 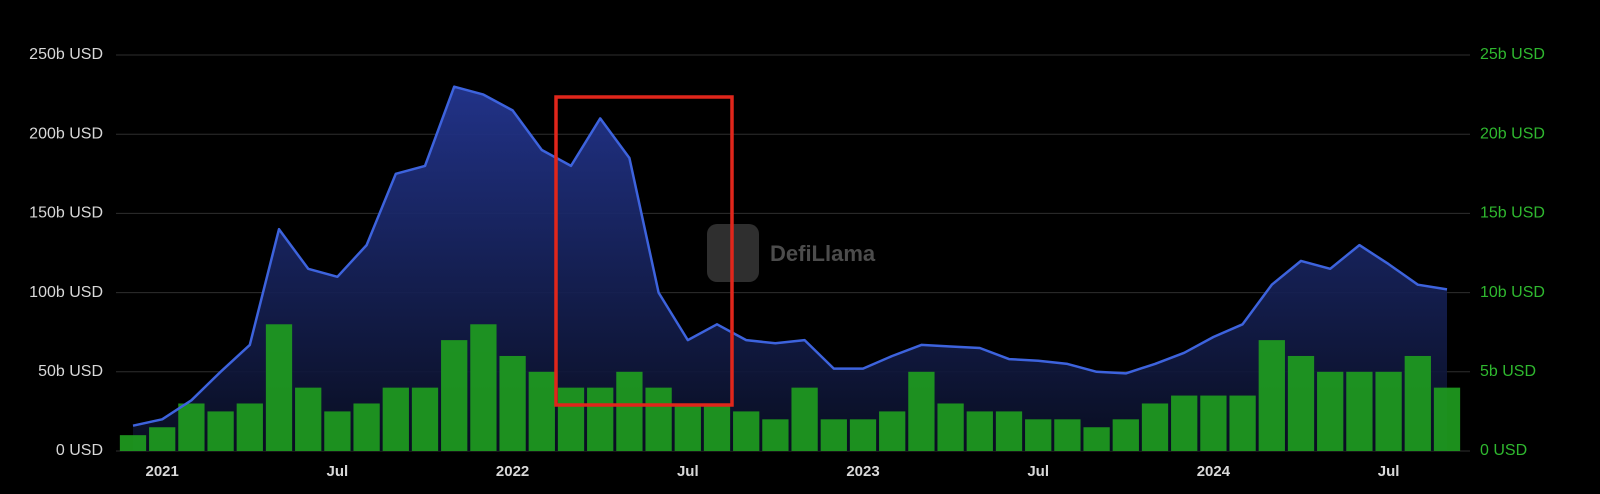 What do you see at coordinates (1512, 54) in the screenshot?
I see `y2-tick-label: 25b USD` at bounding box center [1512, 54].